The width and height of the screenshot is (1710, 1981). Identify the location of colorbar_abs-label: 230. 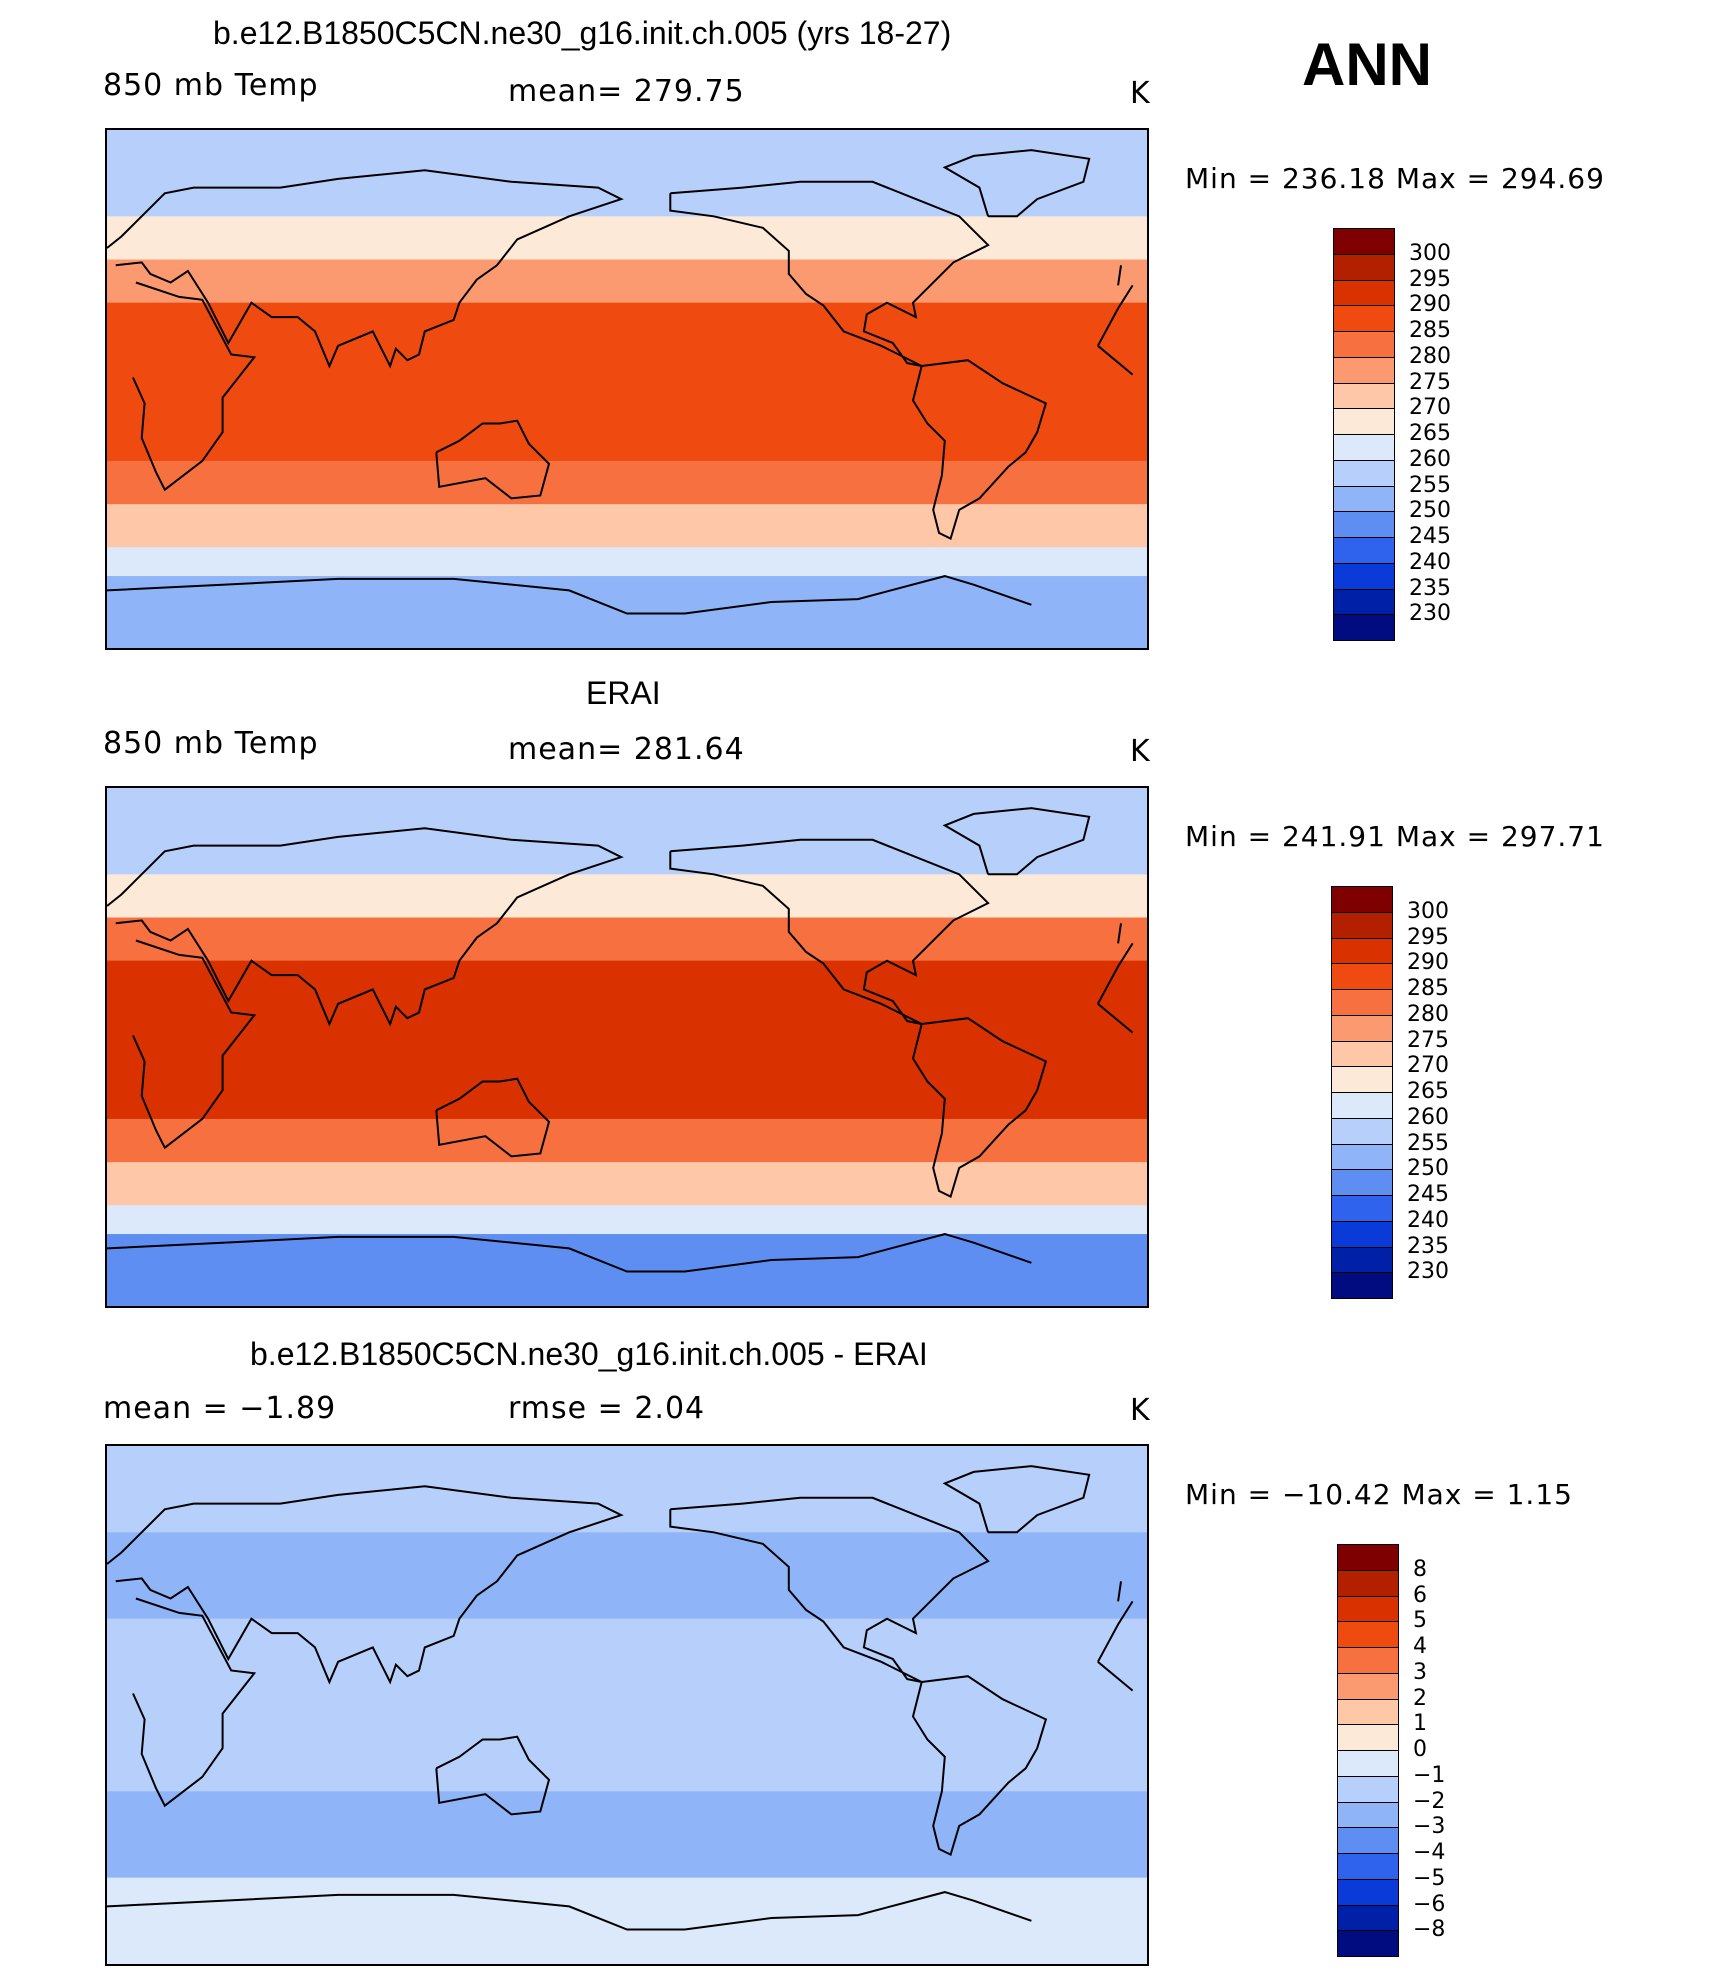
(1430, 614).